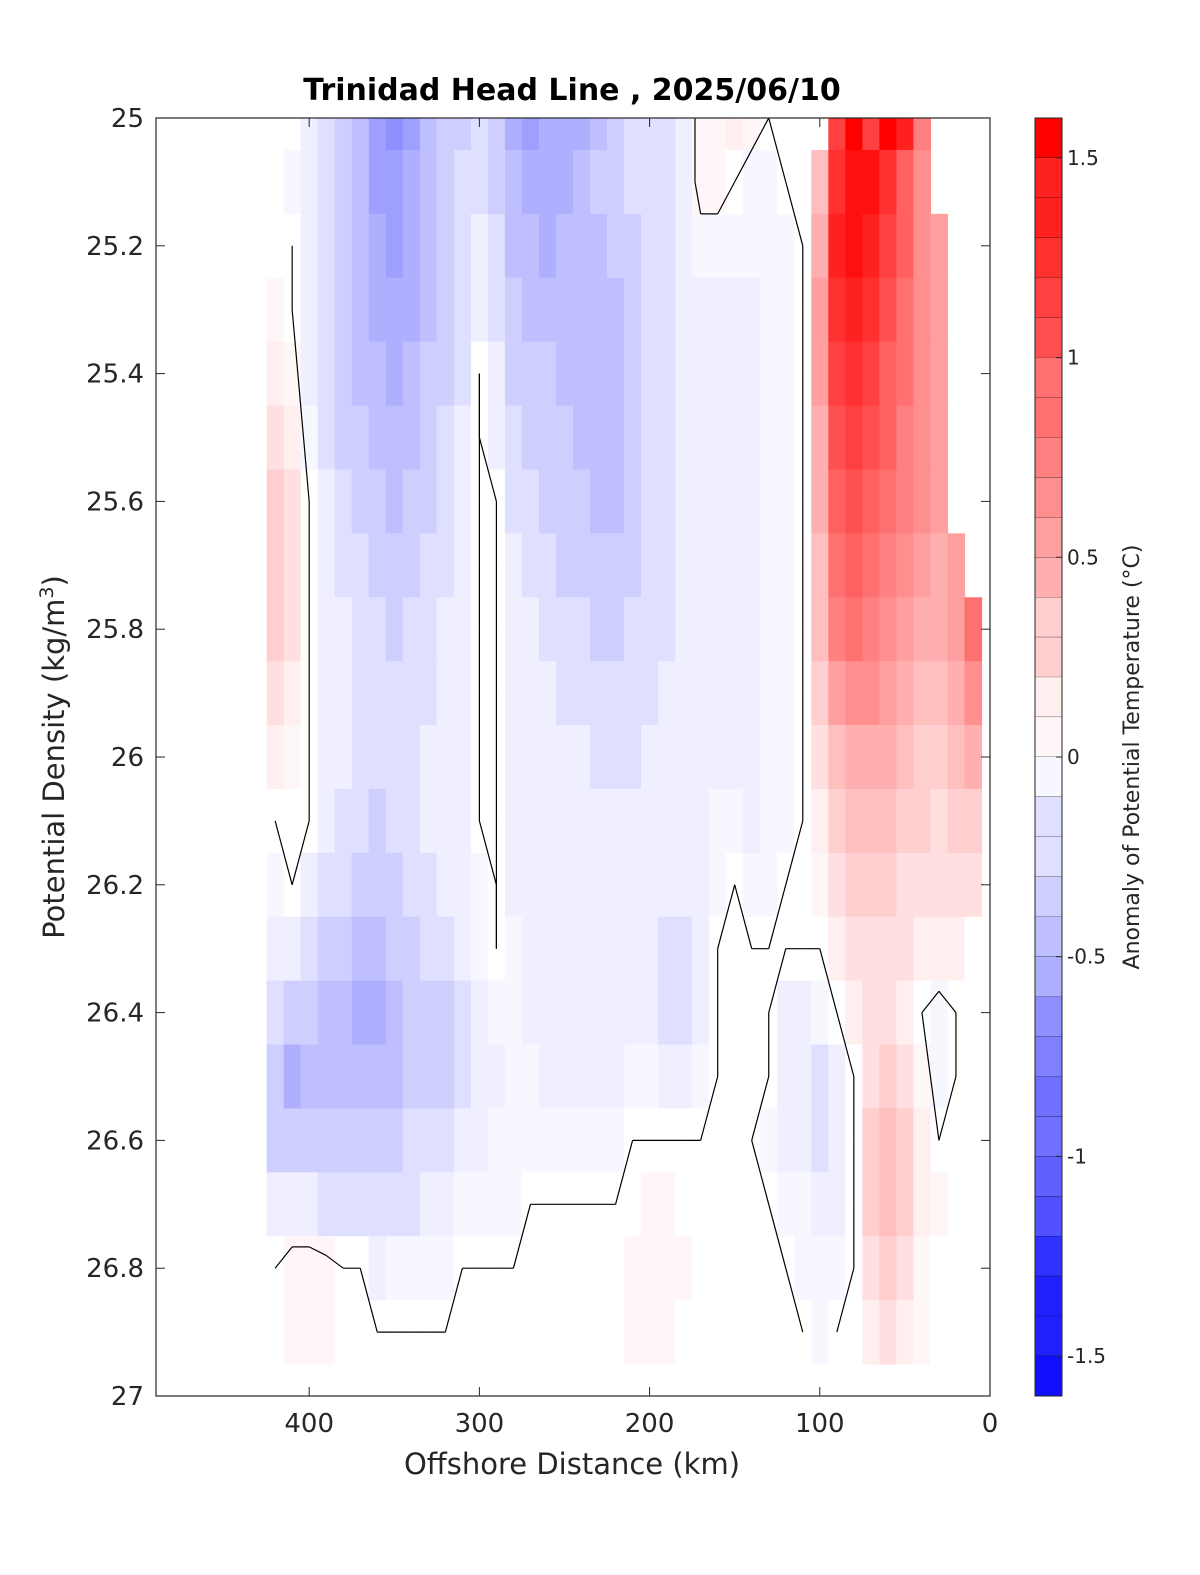  Describe the element at coordinates (309, 1424) in the screenshot. I see `x-tick-label: 400` at that location.